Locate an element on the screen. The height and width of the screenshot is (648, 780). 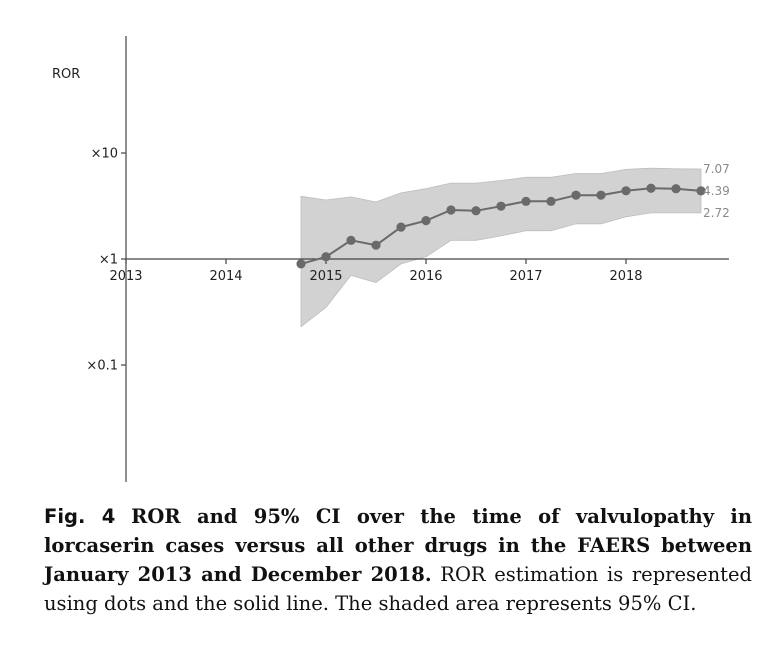
x-tick-label: 2017 is located at coordinates (525, 276).